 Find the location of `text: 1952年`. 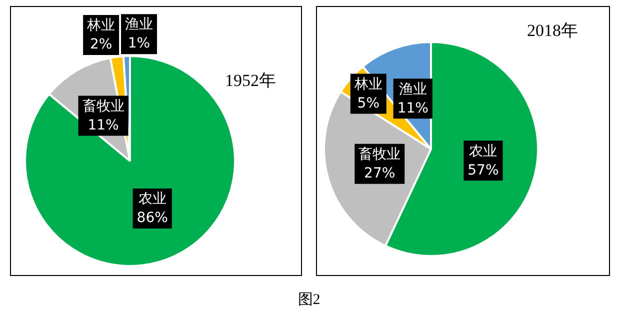

text: 1952年 is located at coordinates (250, 81).